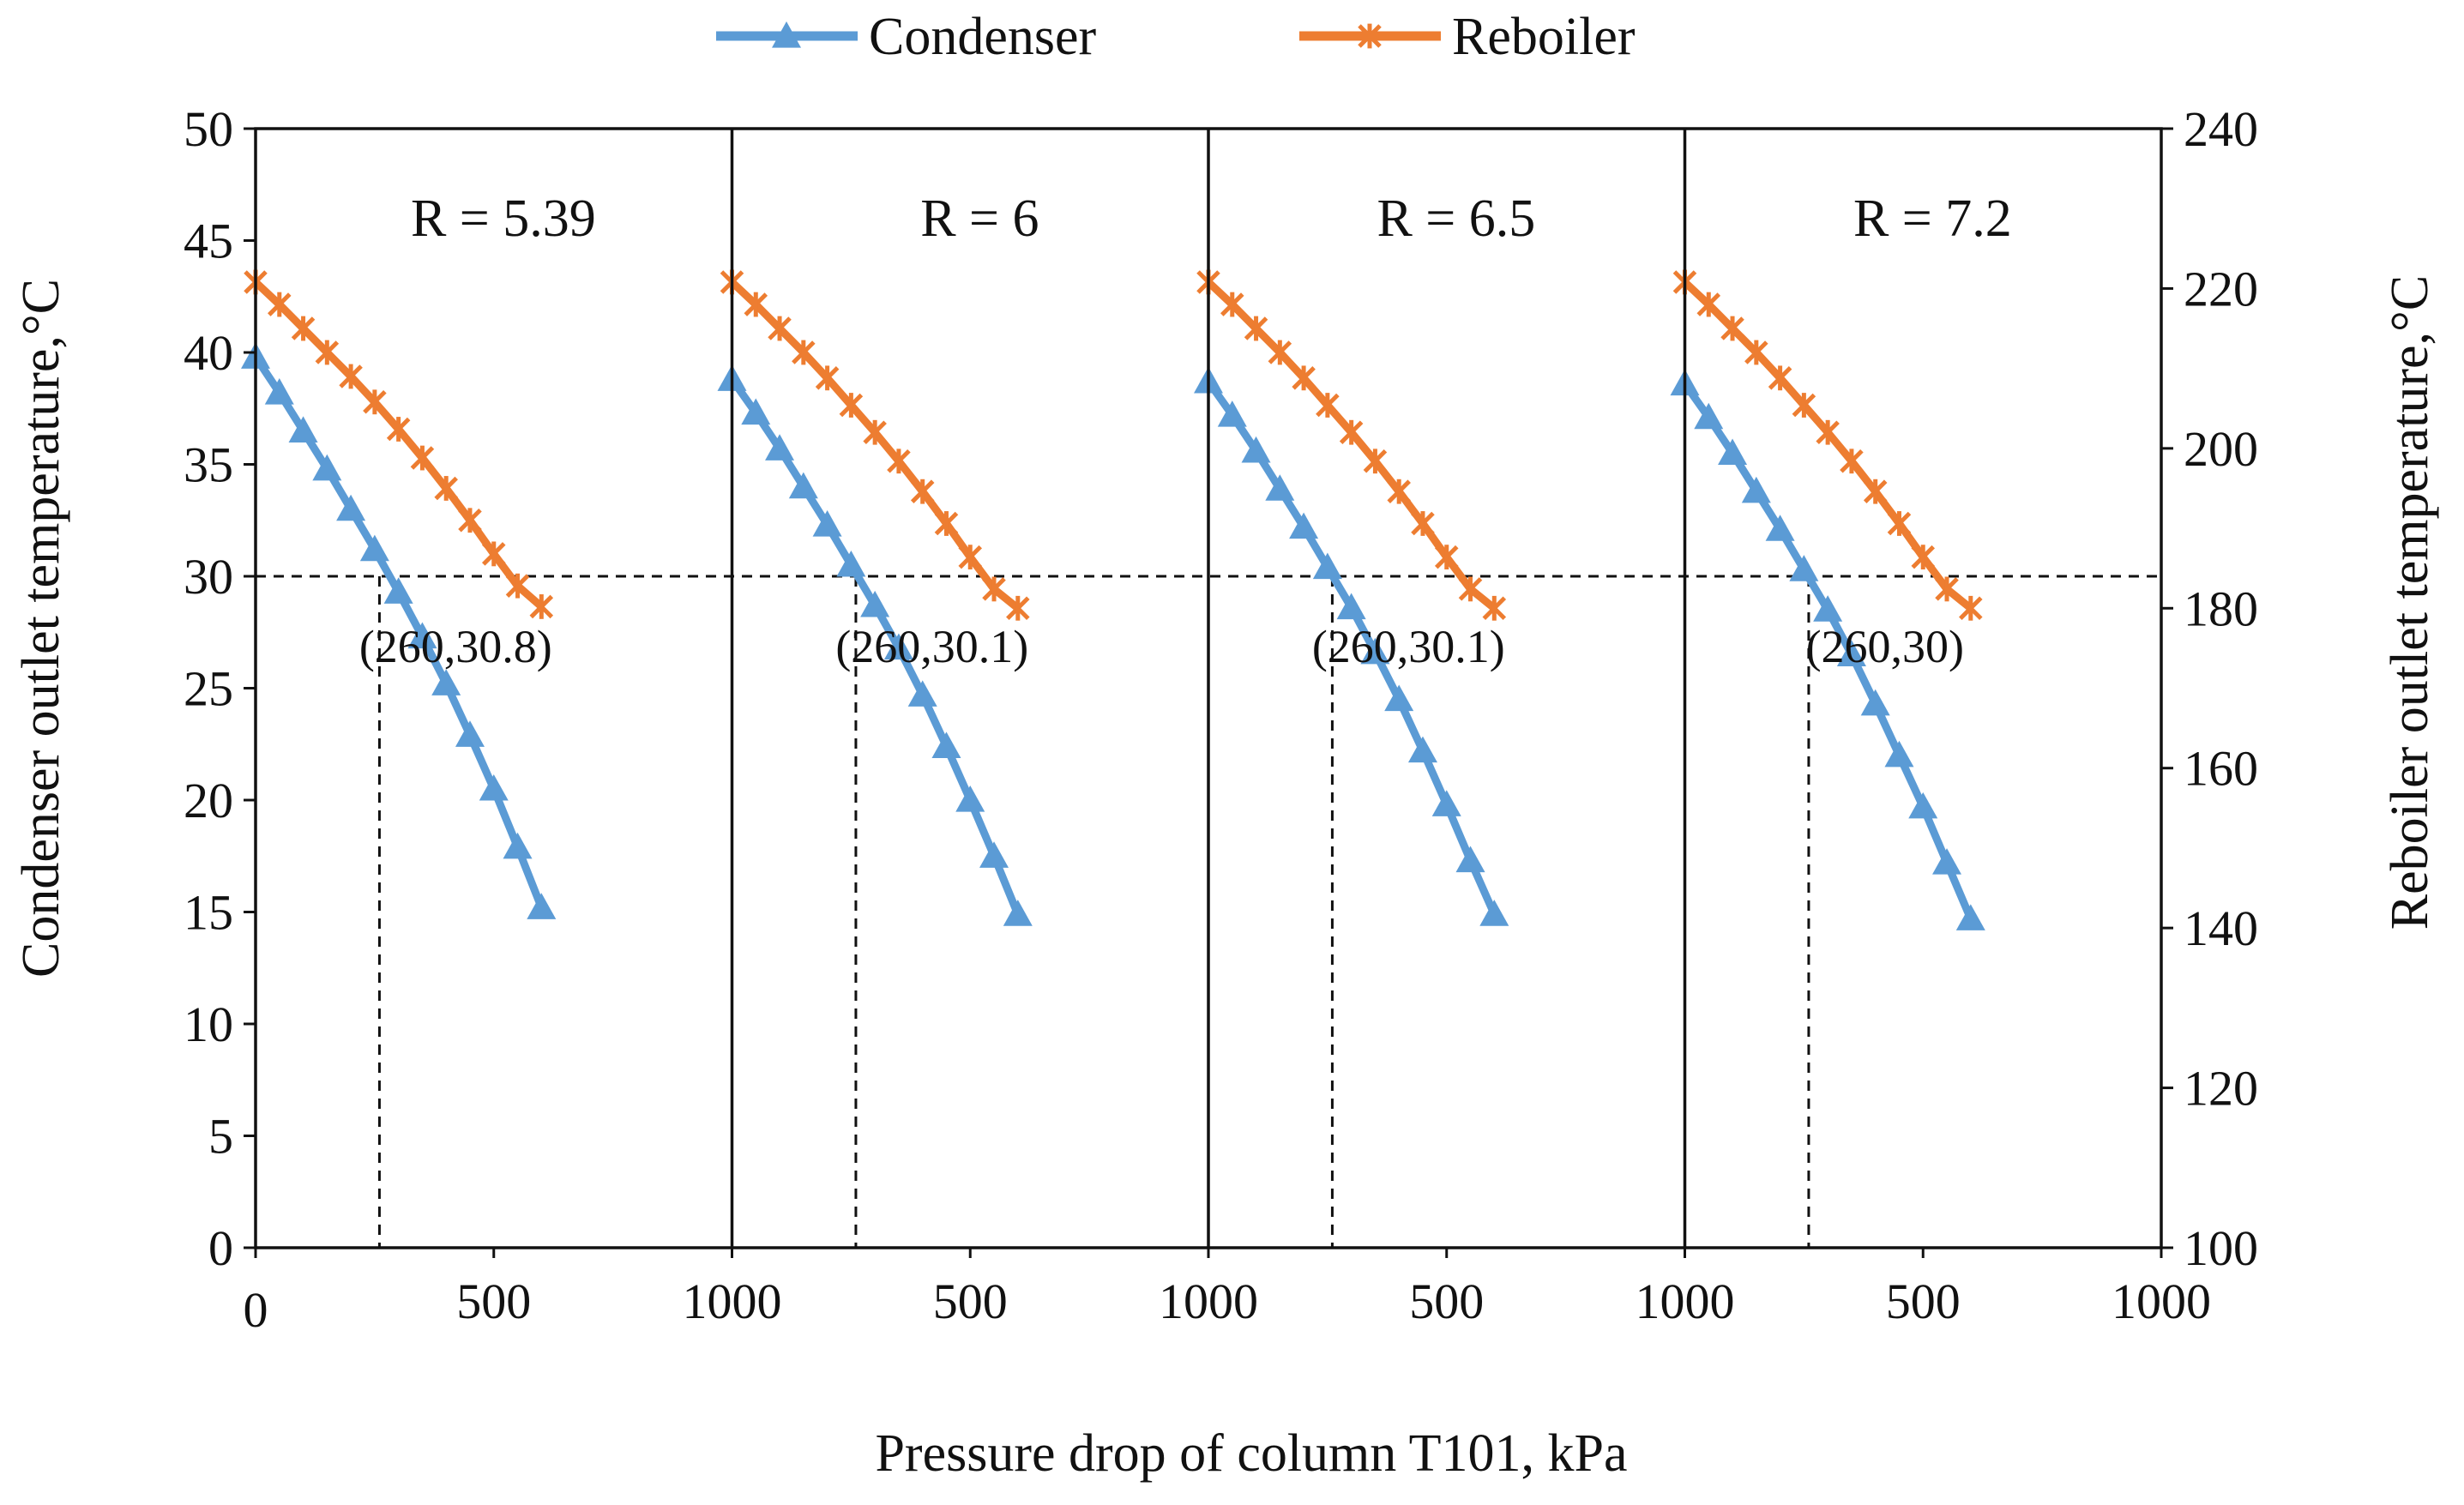  What do you see at coordinates (221, 1248) in the screenshot?
I see `y-left-tick-label: 0` at bounding box center [221, 1248].